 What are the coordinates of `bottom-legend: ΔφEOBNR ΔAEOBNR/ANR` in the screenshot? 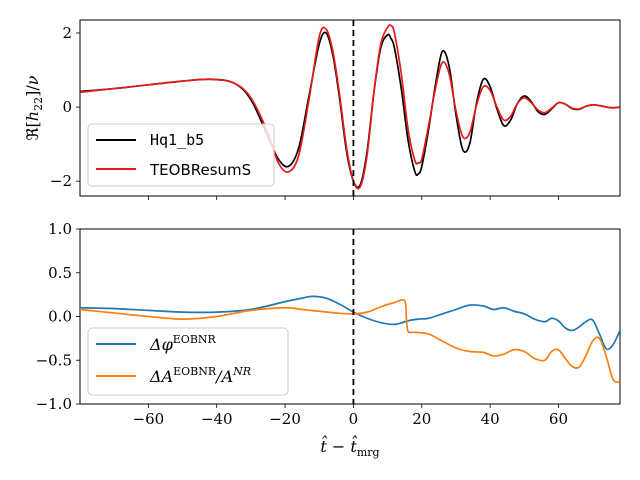 It's located at (188, 361).